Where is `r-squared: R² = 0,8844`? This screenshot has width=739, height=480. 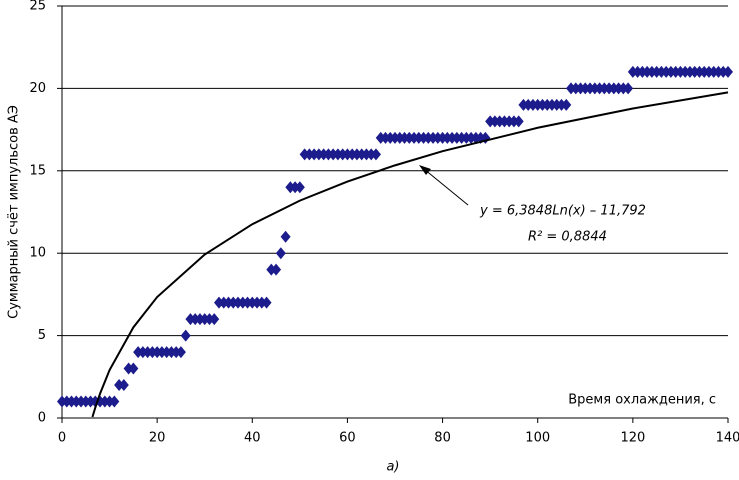 r-squared: R² = 0,8844 is located at coordinates (567, 237).